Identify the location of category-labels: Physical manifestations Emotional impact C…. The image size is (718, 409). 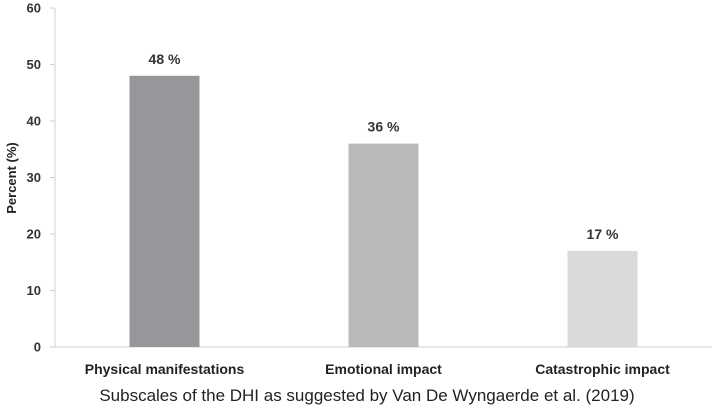
(377, 369).